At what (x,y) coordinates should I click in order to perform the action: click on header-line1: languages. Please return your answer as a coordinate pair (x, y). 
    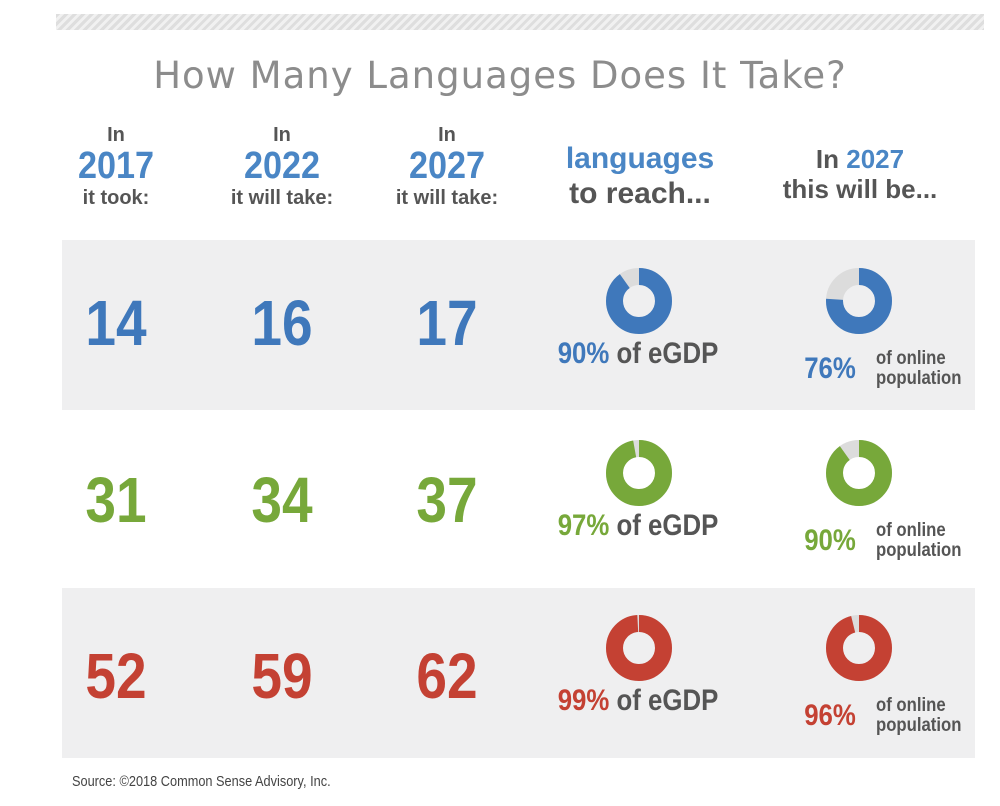
    Looking at the image, I should click on (640, 158).